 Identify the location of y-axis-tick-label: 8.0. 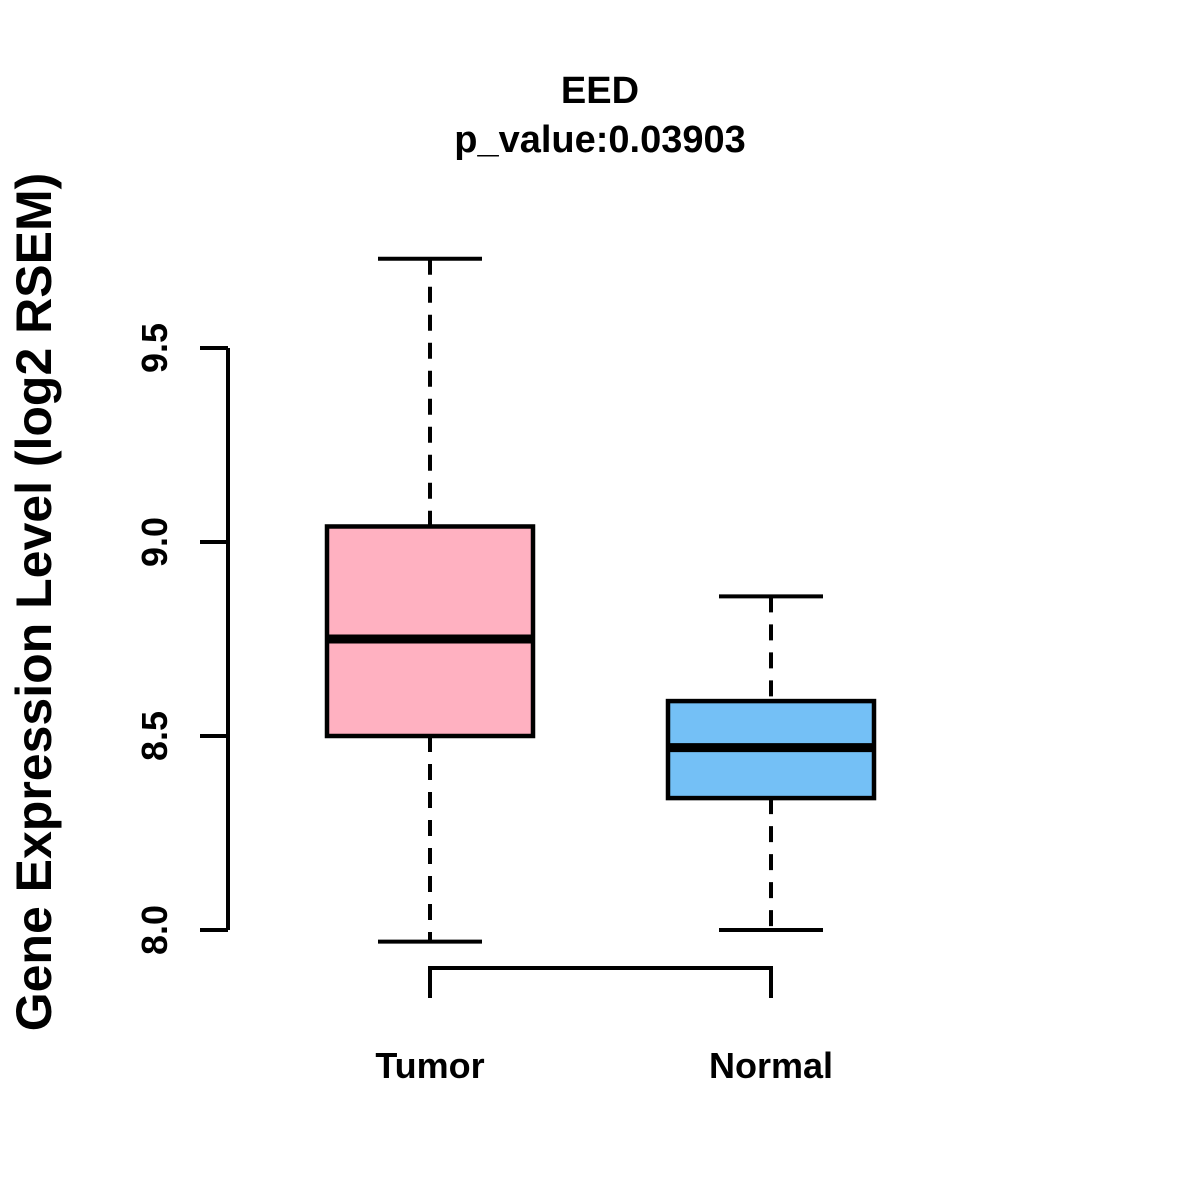
(154, 930).